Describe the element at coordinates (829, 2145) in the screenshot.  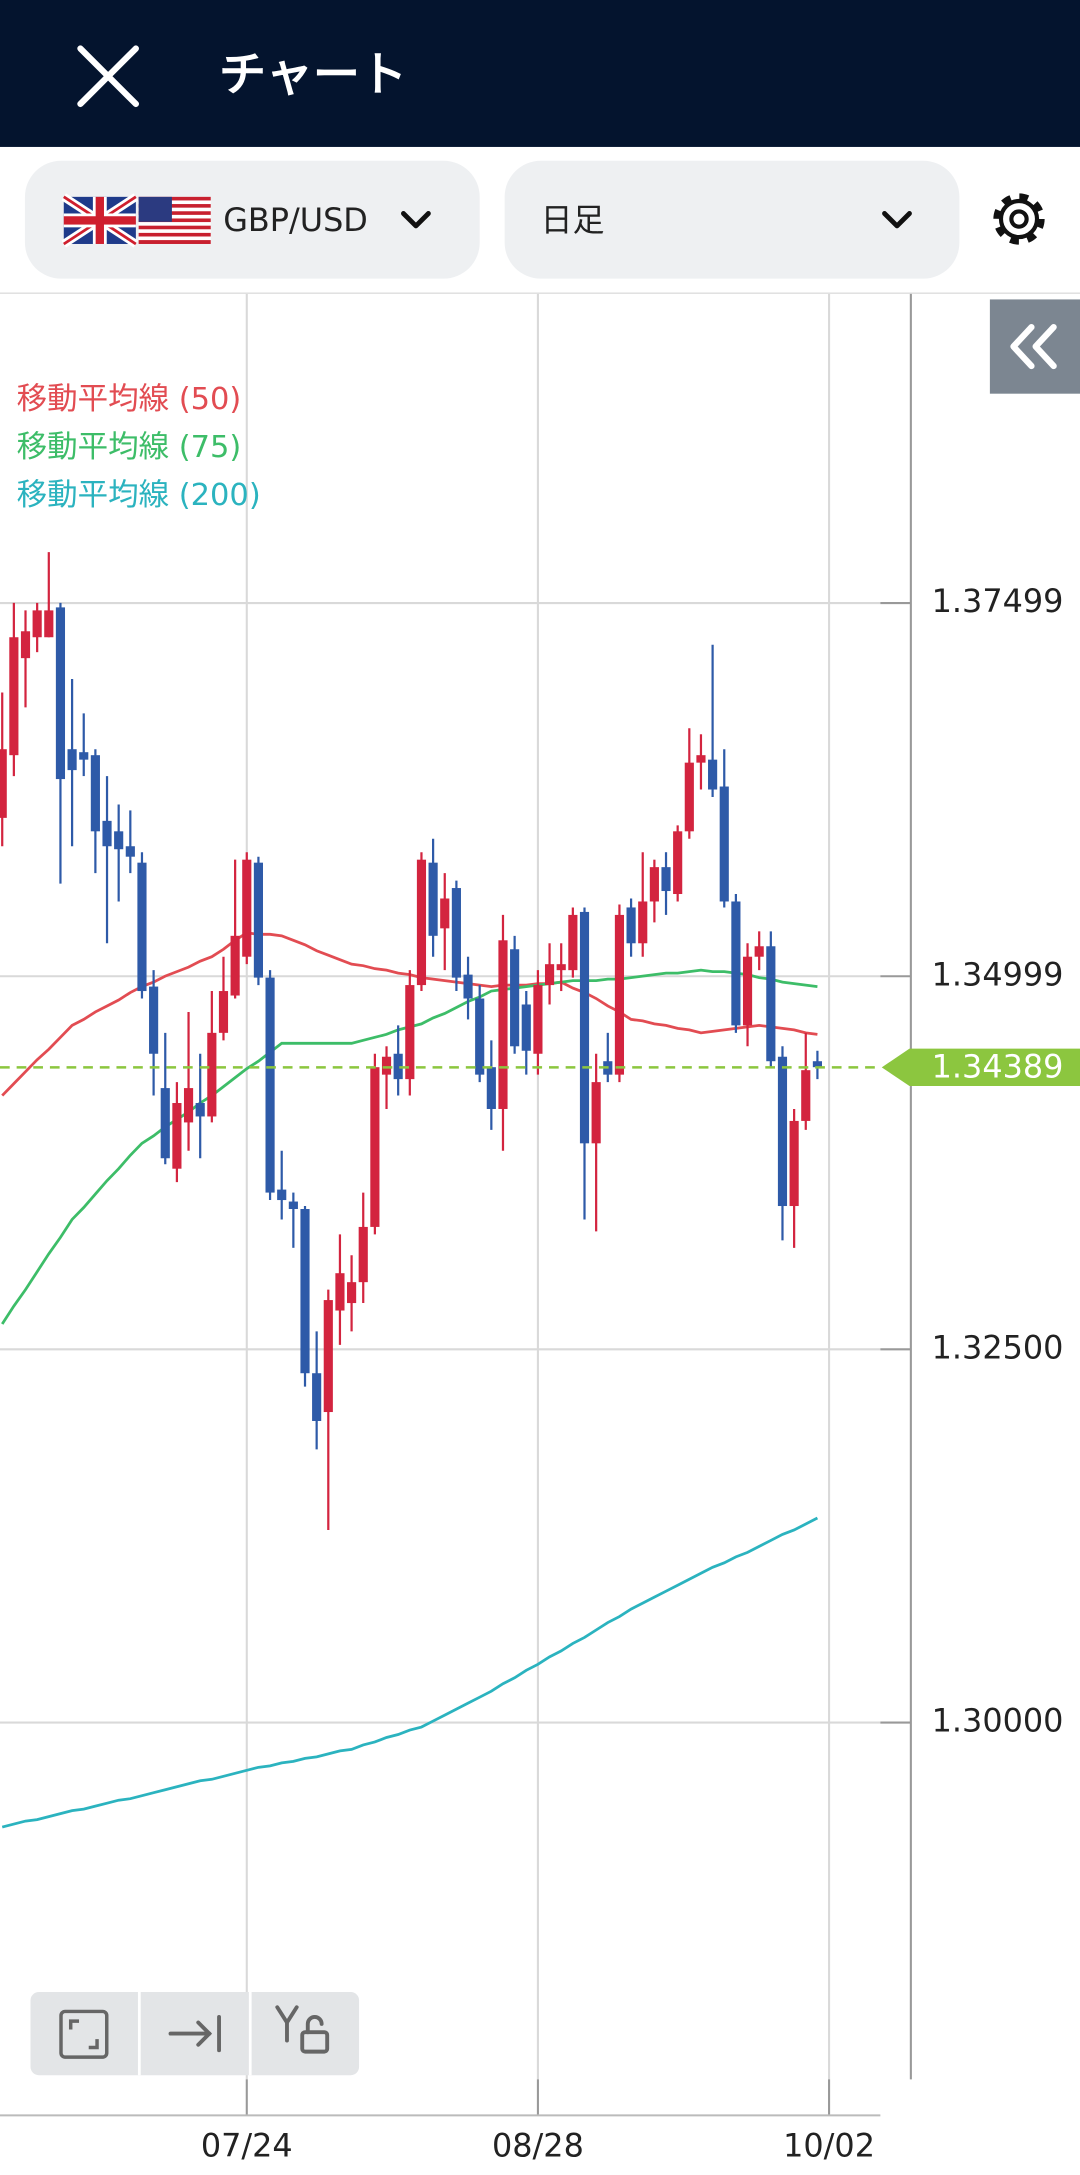
I see `x-tick-label: 10/02` at that location.